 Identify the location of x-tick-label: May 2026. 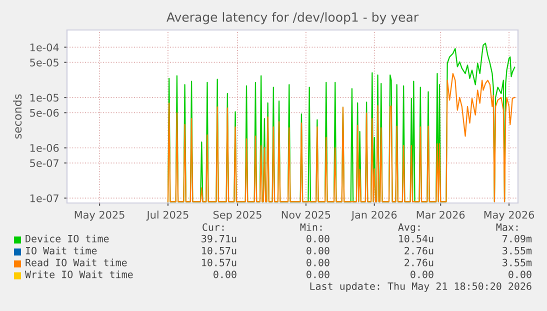
(509, 215).